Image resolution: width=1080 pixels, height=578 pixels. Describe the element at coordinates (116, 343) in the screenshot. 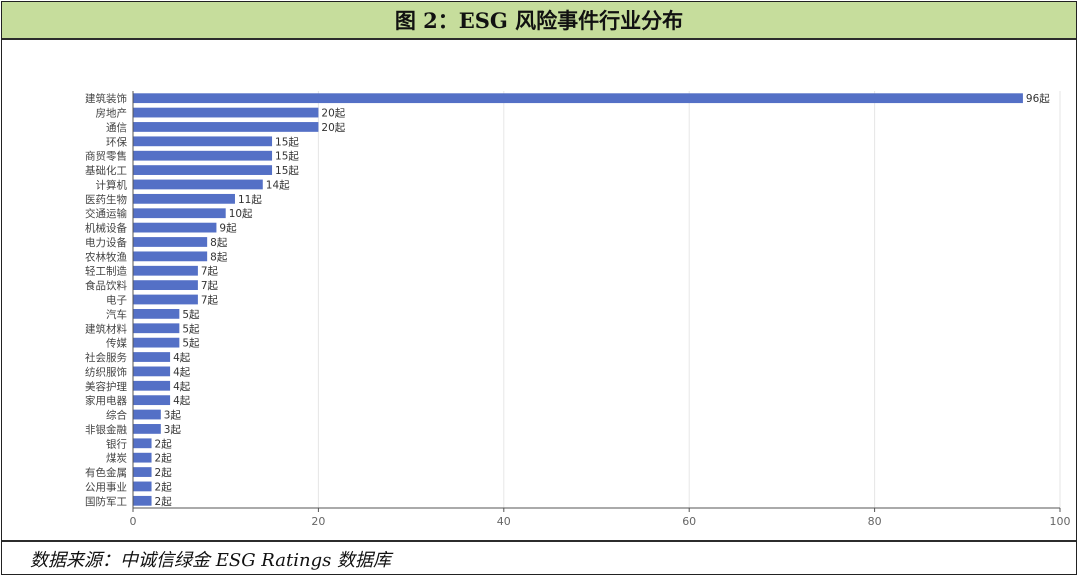

I see `category-label: 传媒` at that location.